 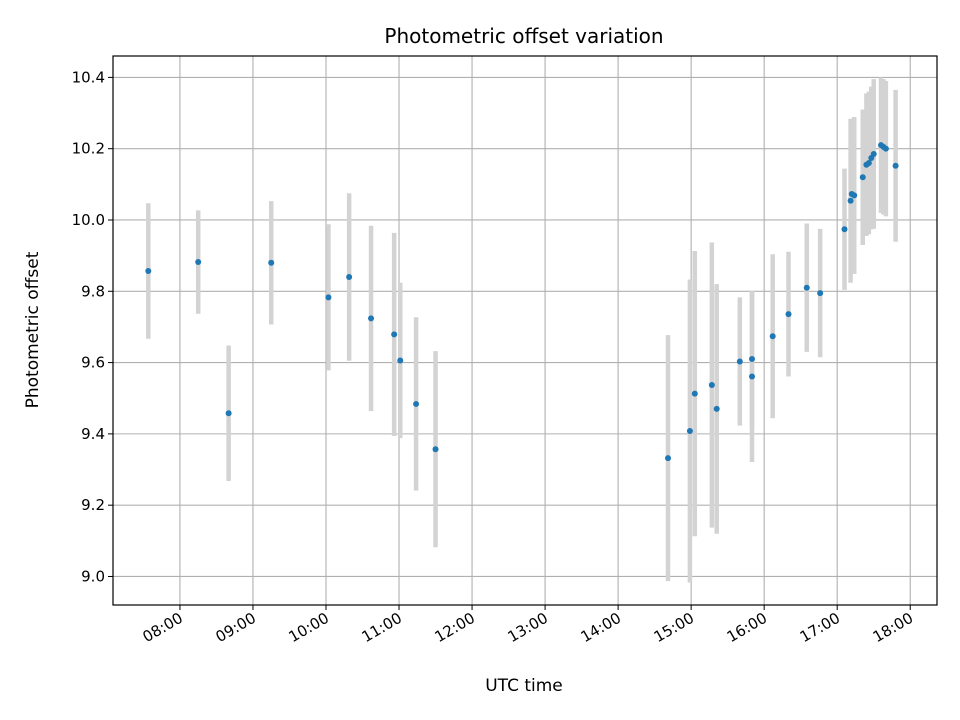 I want to click on y-tick-label: 9.2, so click(x=93, y=505).